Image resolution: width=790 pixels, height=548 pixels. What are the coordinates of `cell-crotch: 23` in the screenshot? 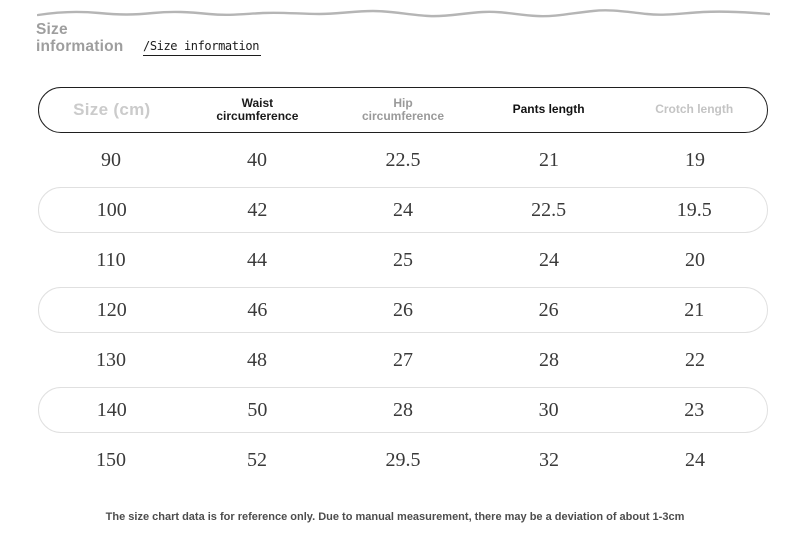 It's located at (694, 409).